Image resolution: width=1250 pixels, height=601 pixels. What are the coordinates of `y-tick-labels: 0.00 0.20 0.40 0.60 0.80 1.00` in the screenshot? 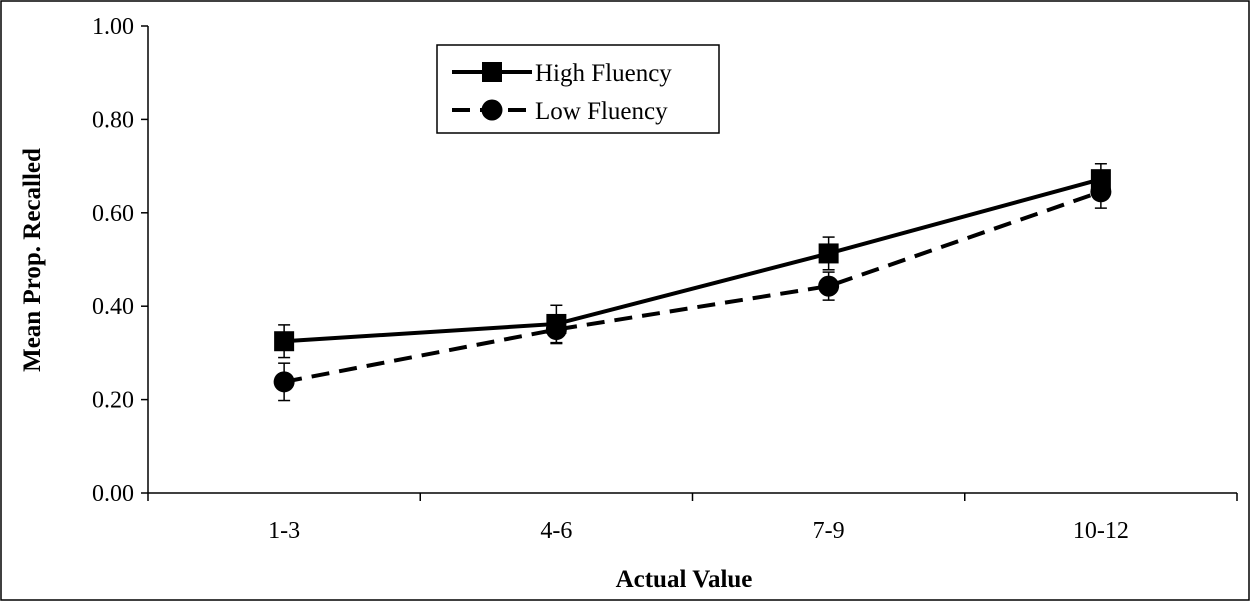 It's located at (113, 260).